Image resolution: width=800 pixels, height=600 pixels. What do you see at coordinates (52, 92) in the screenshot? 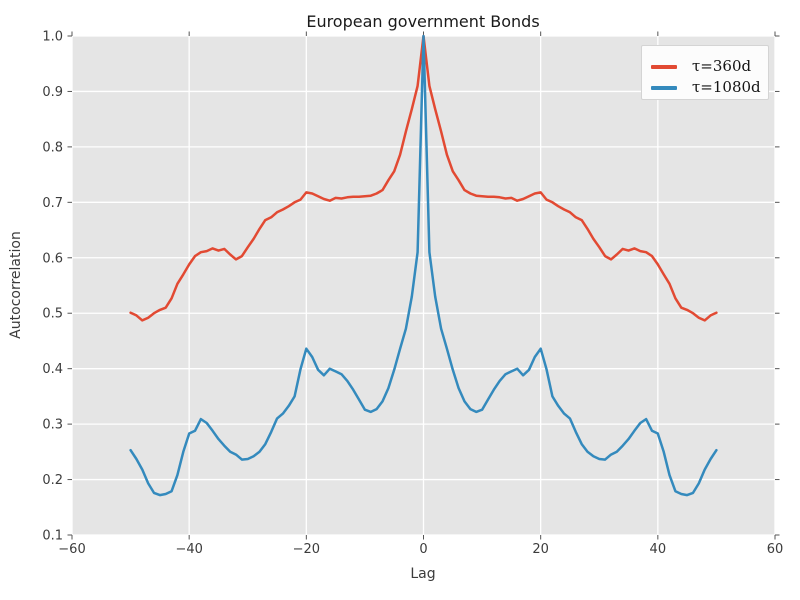
I see `y-tick-label: 0.9` at bounding box center [52, 92].